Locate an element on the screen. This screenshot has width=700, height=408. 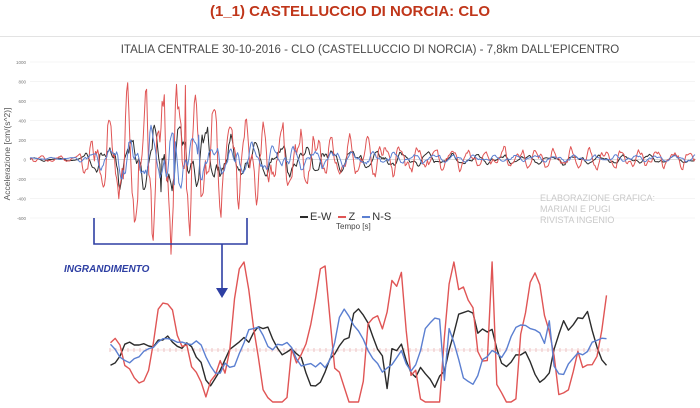
legend-item-ns: N-S is located at coordinates (376, 217).